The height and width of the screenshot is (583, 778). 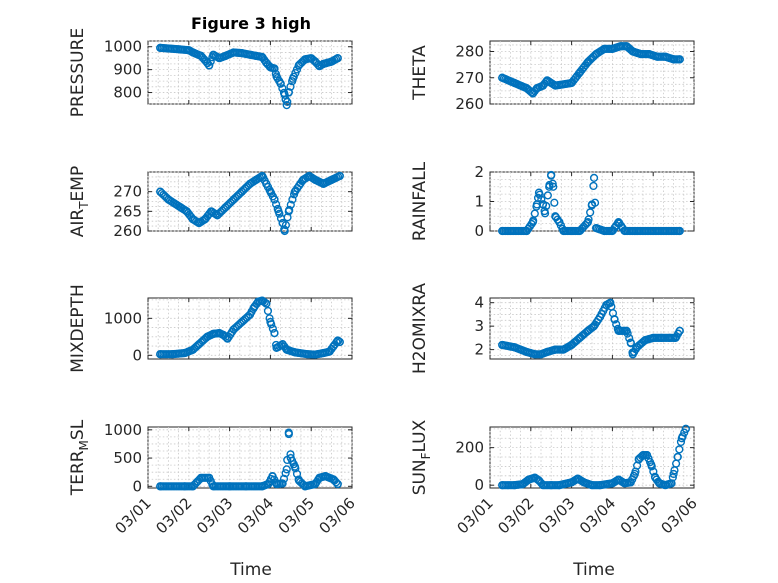 I want to click on y-axis-label-subscript: M, so click(x=84, y=445).